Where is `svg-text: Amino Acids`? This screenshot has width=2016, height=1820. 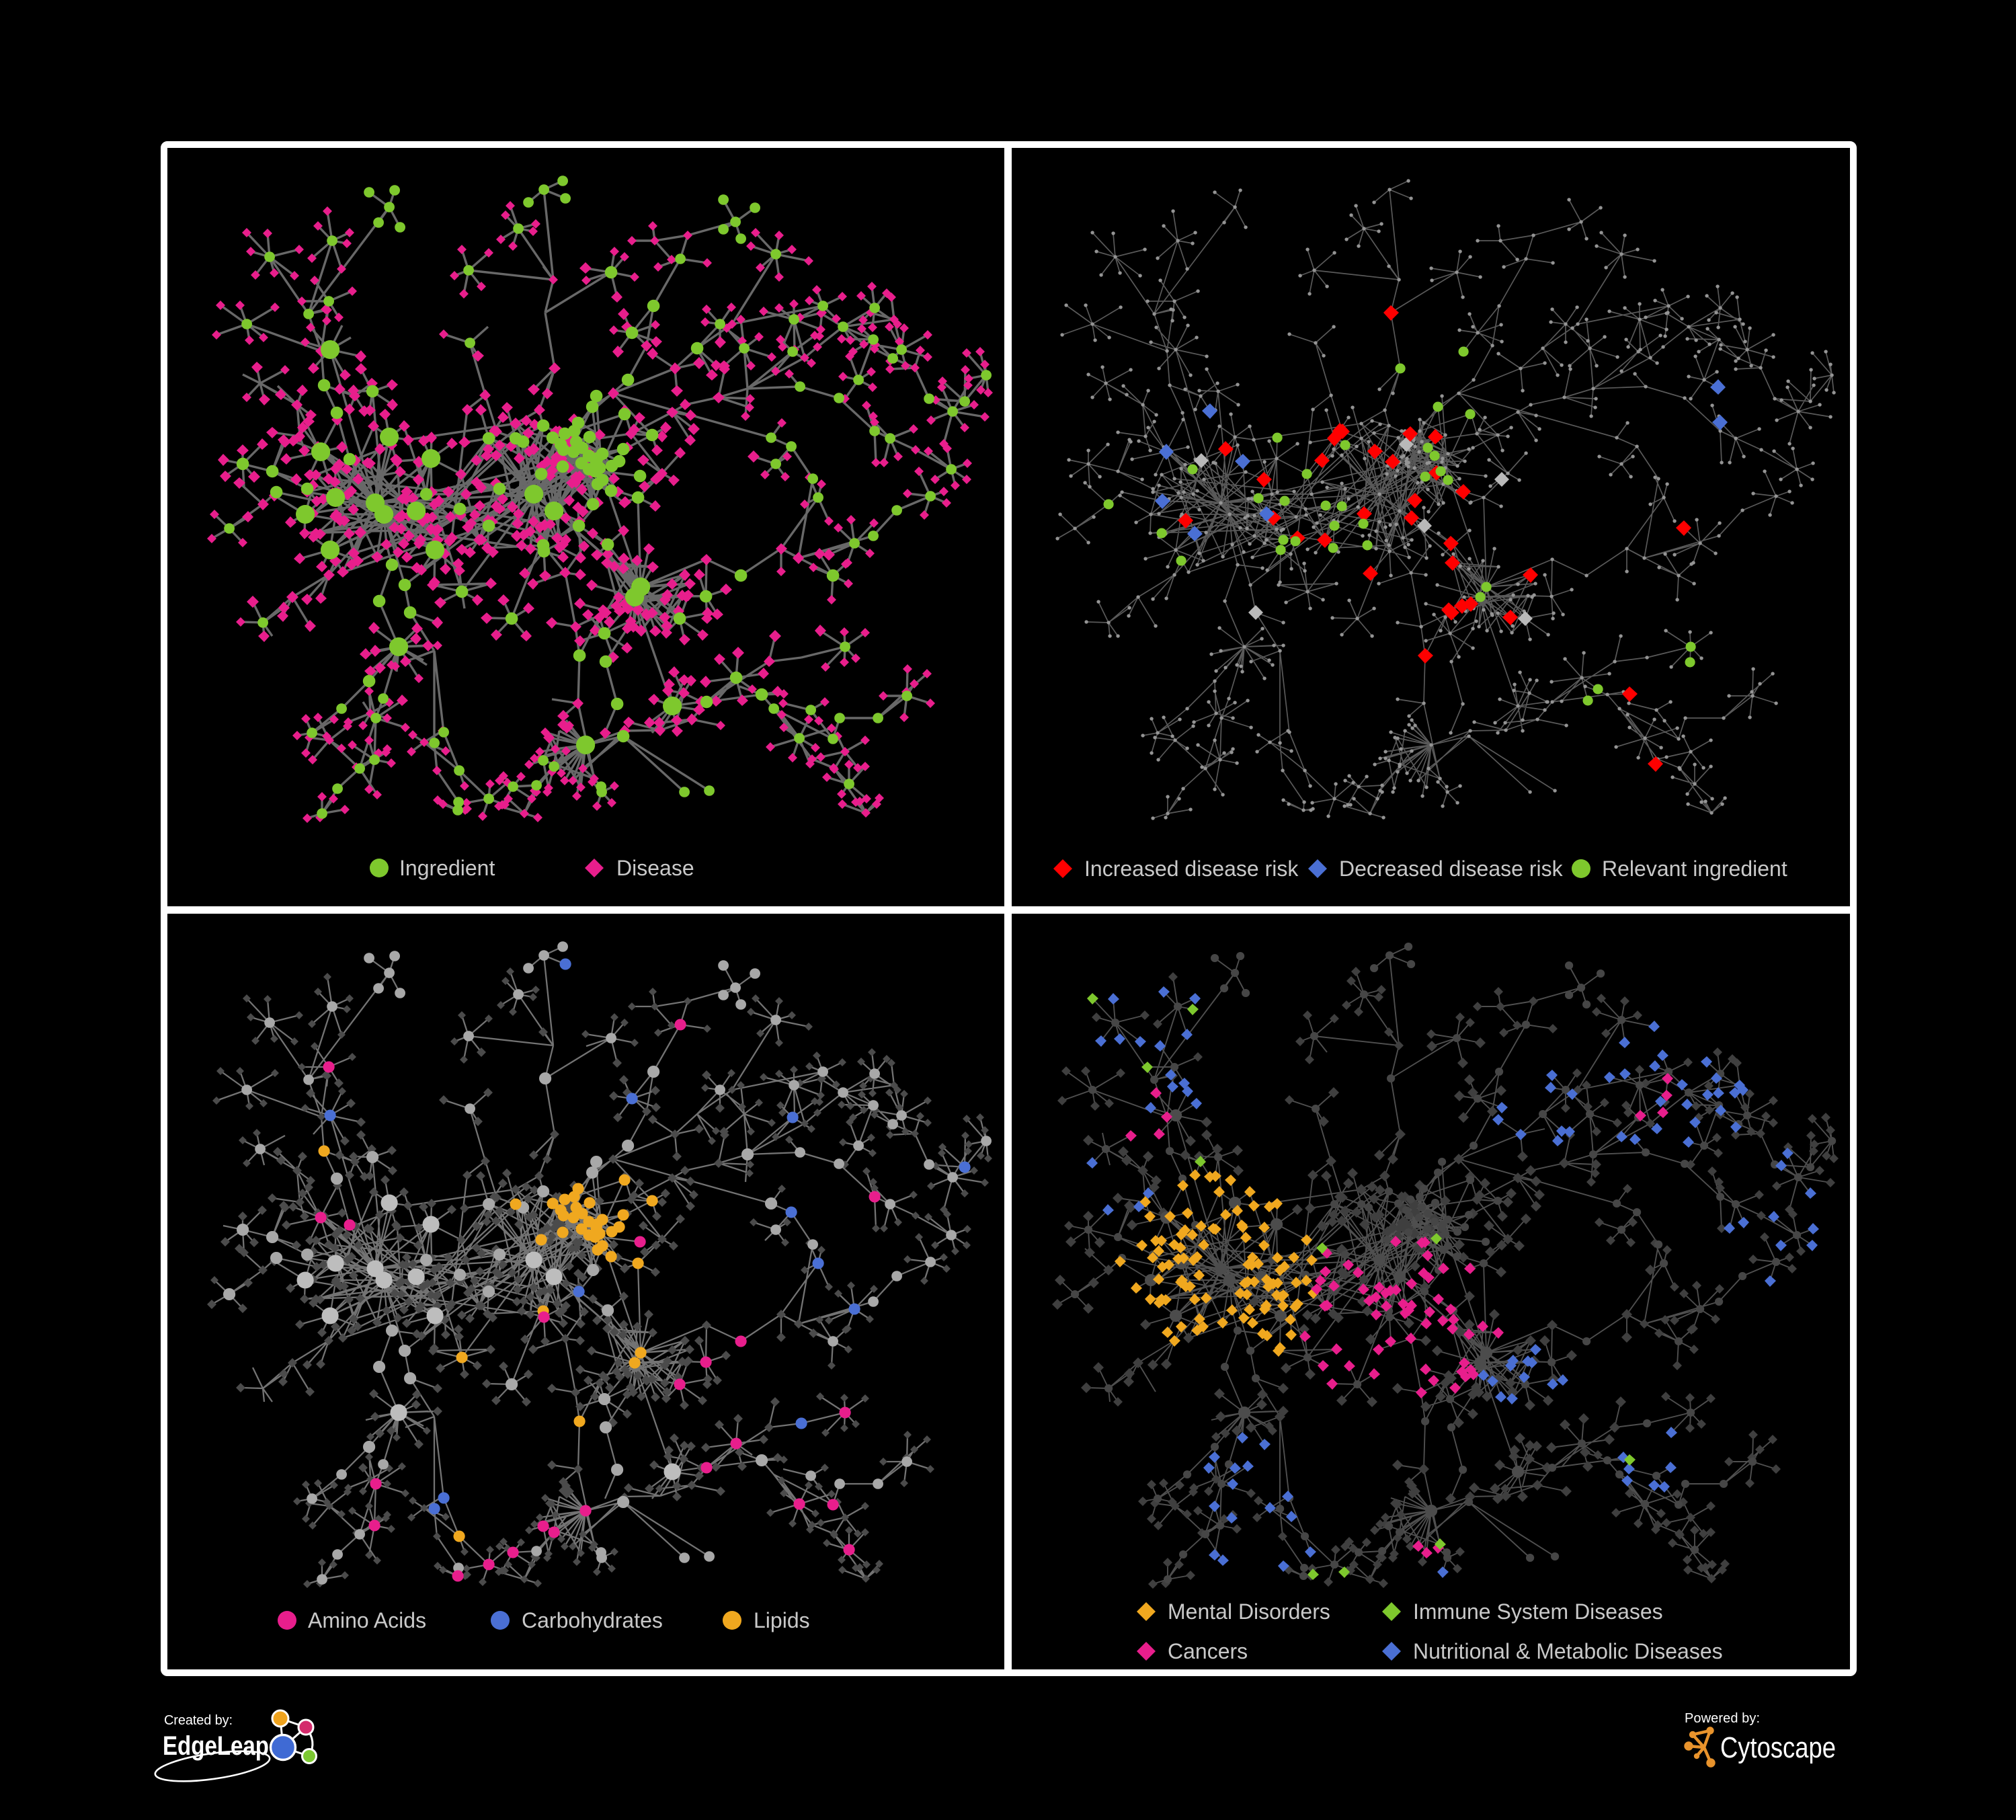
svg-text: Amino Acids is located at coordinates (367, 1620).